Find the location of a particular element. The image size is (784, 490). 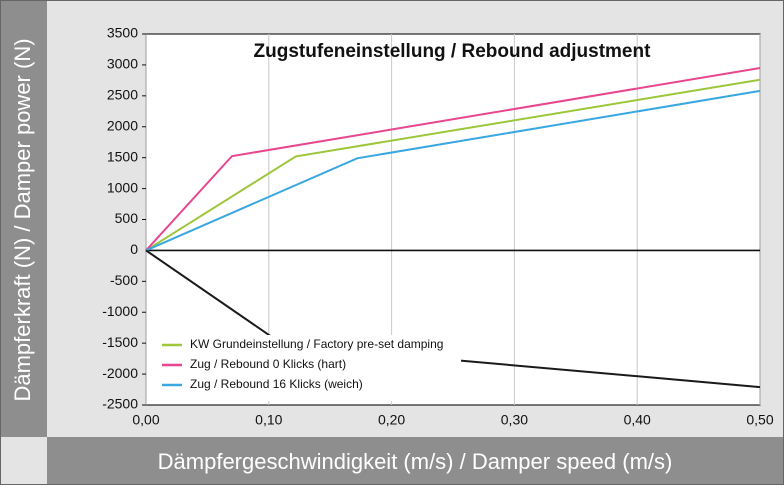

x-tick-label: 0,00 is located at coordinates (145, 420).